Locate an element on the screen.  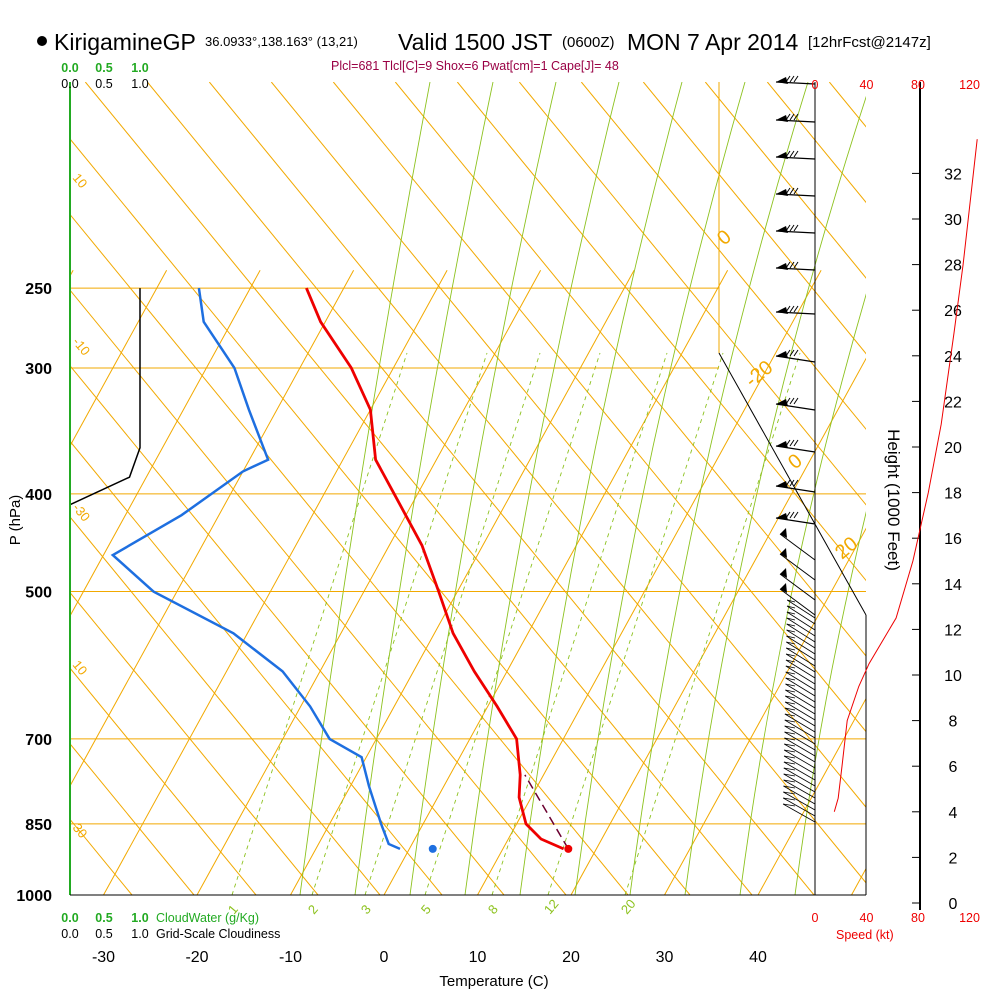
height-tick-label: 32 is located at coordinates (953, 174).